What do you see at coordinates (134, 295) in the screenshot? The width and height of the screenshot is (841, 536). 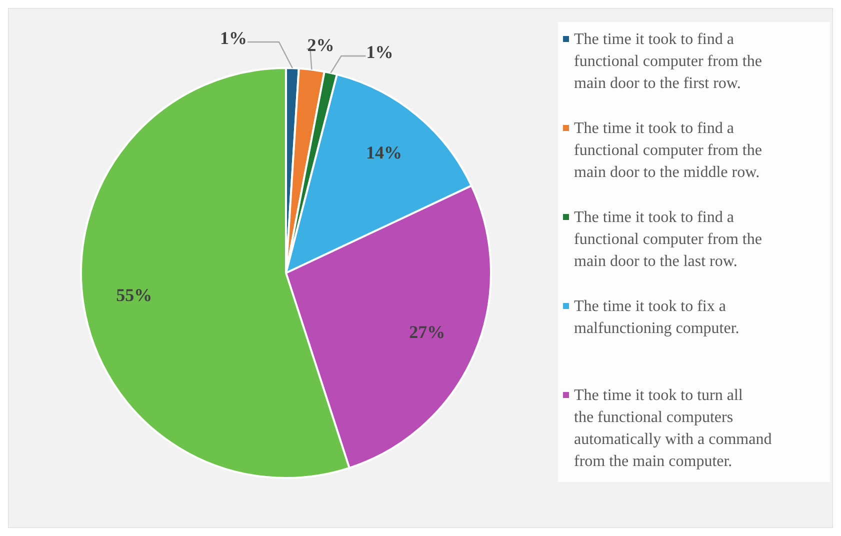 I see `data-label: 55%` at bounding box center [134, 295].